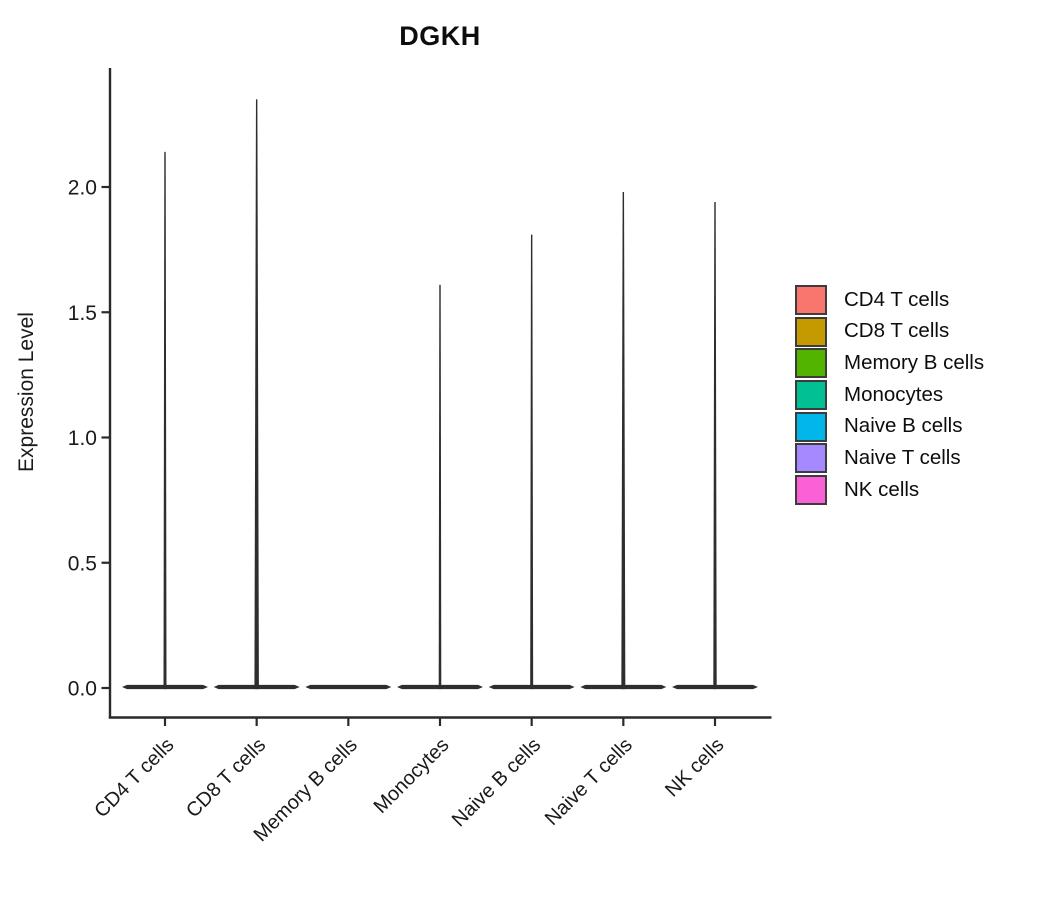 The height and width of the screenshot is (900, 1050). I want to click on y-tick-label: 2.0, so click(82, 188).